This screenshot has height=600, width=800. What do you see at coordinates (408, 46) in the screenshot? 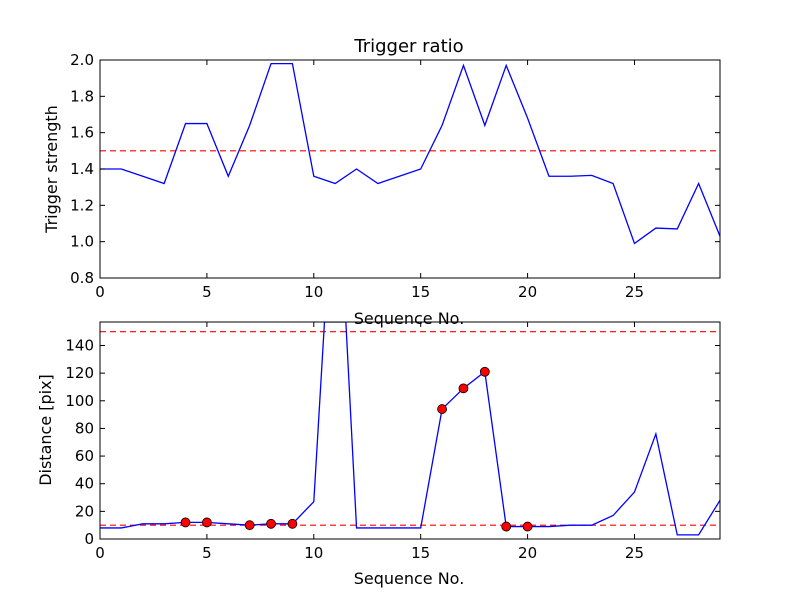
I see `chart-title: Trigger ratio` at bounding box center [408, 46].